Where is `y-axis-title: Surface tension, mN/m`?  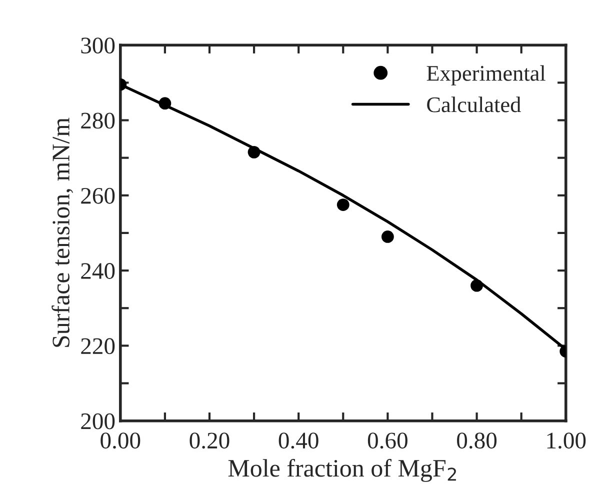 y-axis-title: Surface tension, mN/m is located at coordinates (63, 232).